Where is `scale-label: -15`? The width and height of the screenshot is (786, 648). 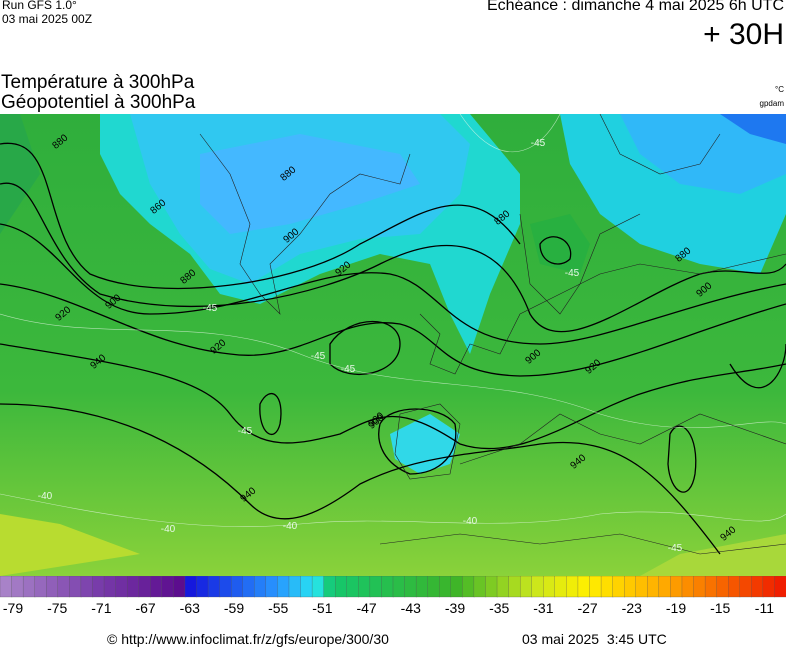 scale-label: -15 is located at coordinates (720, 608).